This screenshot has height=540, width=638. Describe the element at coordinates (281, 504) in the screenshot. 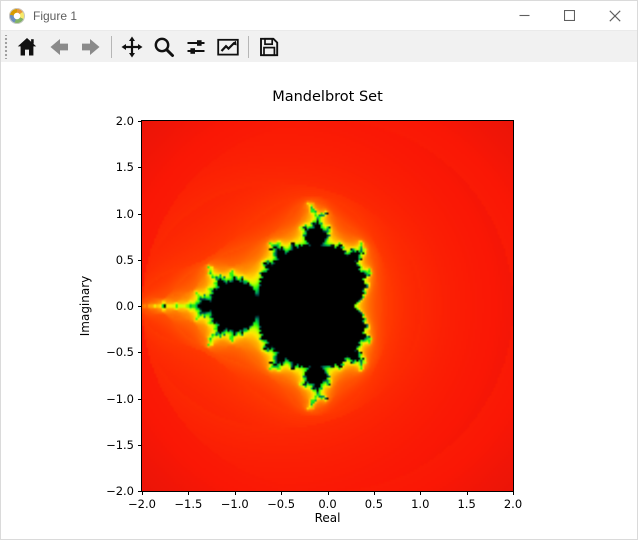

I see `x-tick-label: −0.5` at that location.